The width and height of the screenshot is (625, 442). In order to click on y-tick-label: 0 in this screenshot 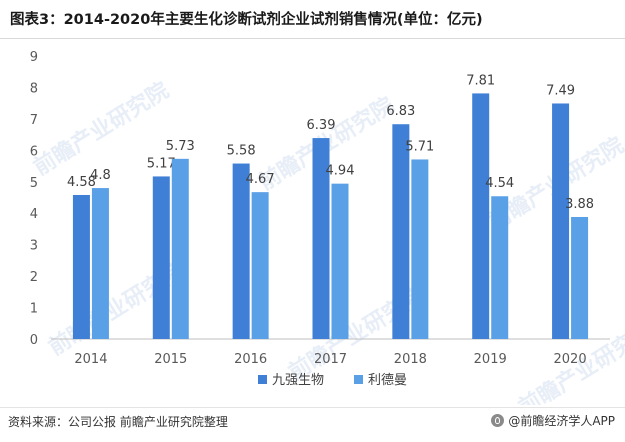, I will do `click(34, 340)`.